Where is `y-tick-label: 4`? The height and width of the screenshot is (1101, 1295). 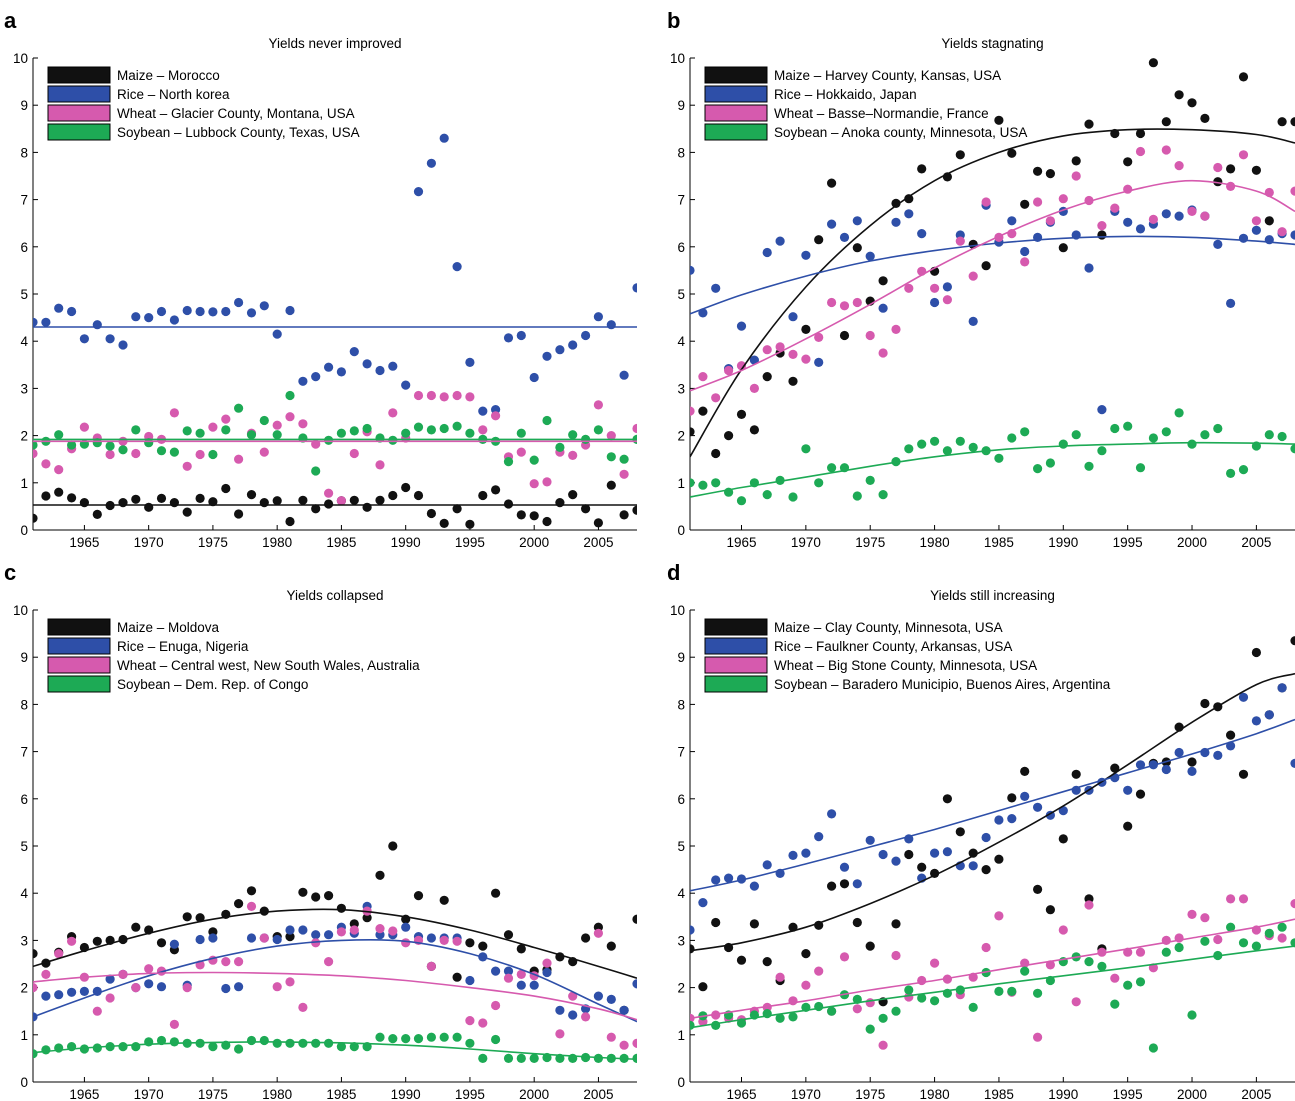 y-tick-label: 4 is located at coordinates (24, 893).